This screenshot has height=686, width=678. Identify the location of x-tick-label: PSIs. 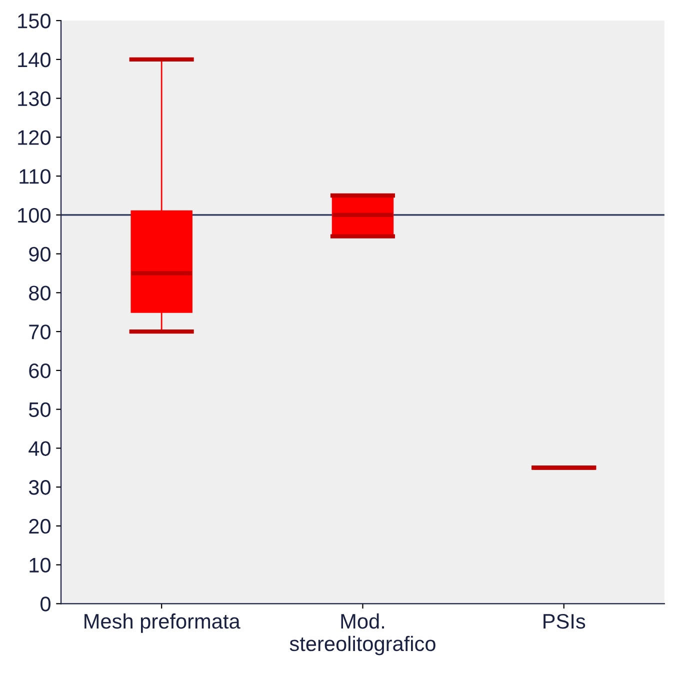
(565, 621).